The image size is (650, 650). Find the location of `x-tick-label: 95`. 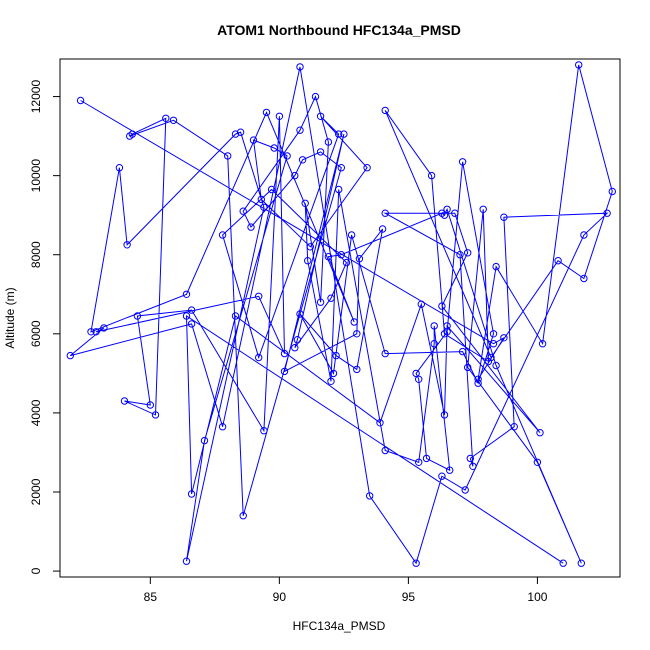

x-tick-label: 95 is located at coordinates (409, 597).